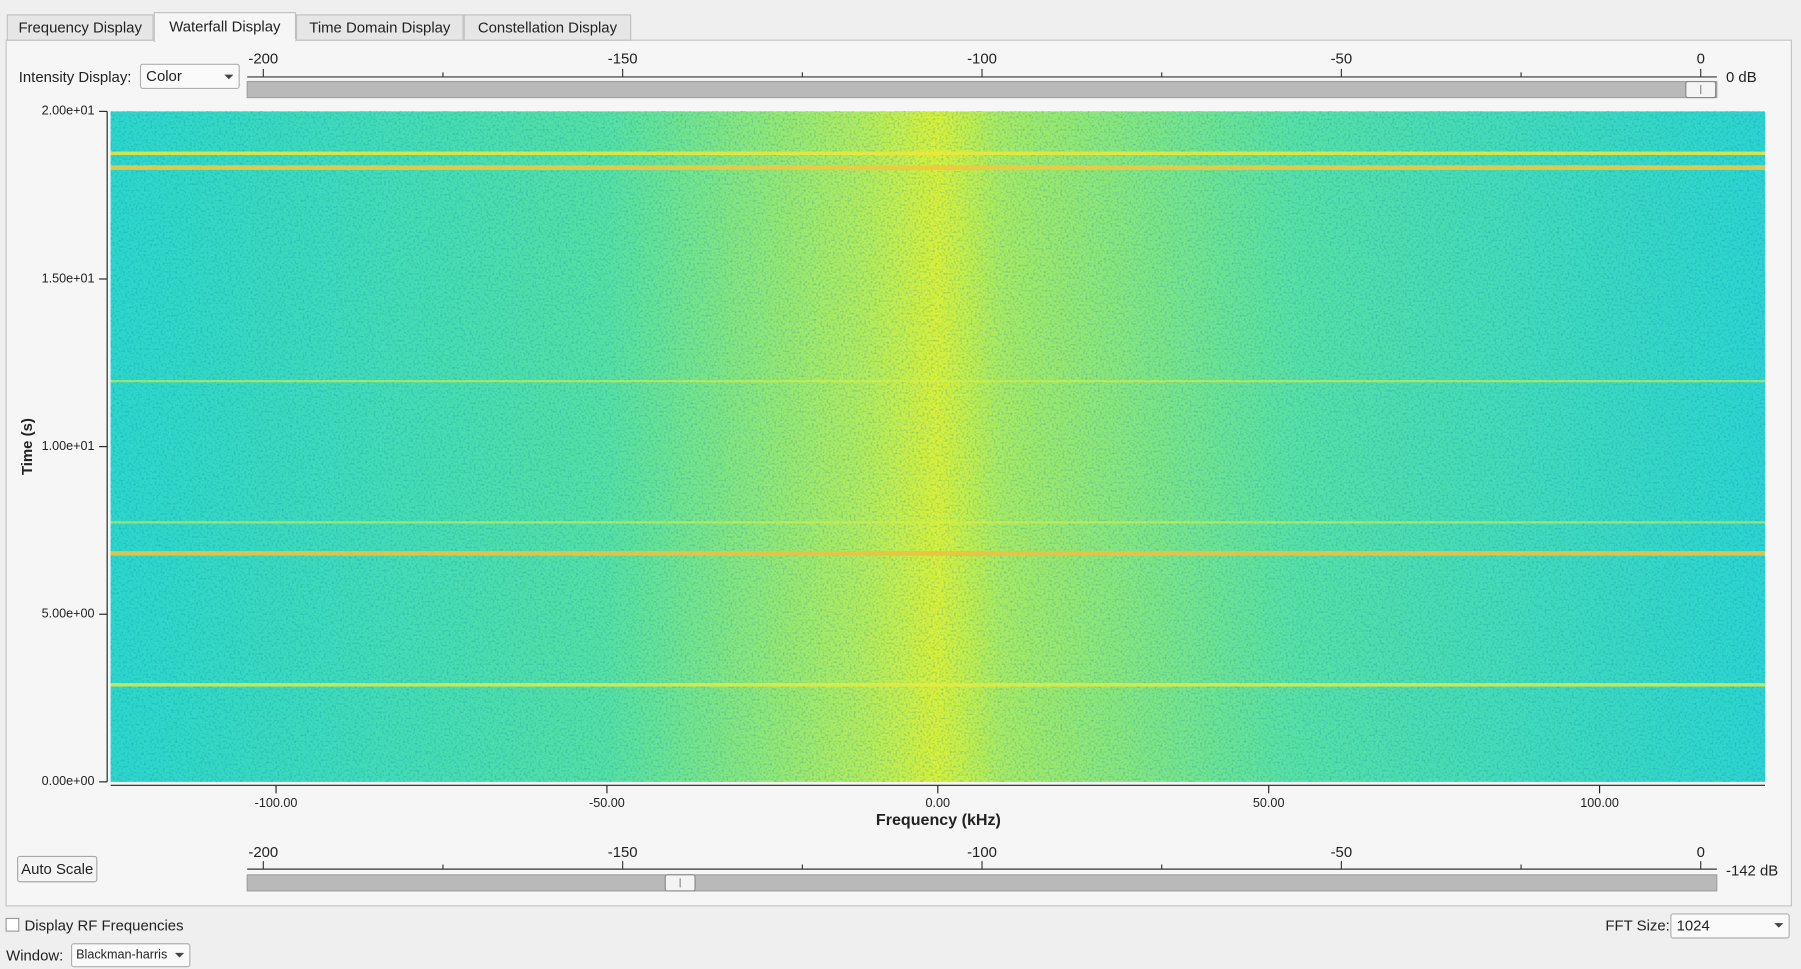 The image size is (1801, 969). Describe the element at coordinates (1599, 803) in the screenshot. I see `x-tick-label: 100.00` at that location.